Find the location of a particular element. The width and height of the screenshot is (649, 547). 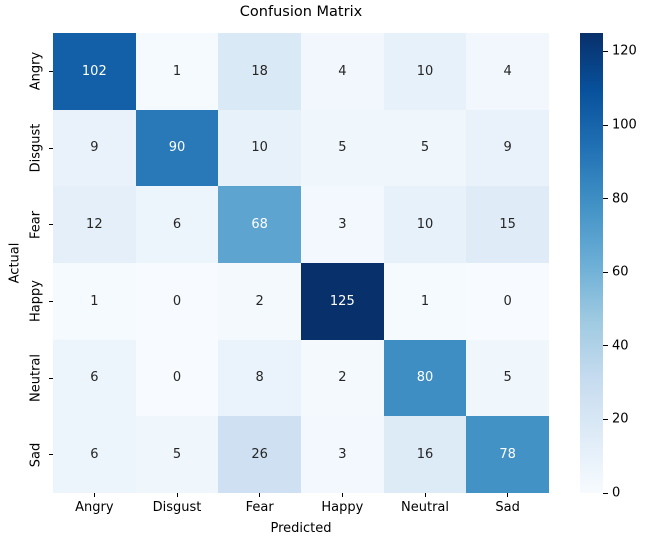

y-axis-label: Actual is located at coordinates (15, 263).